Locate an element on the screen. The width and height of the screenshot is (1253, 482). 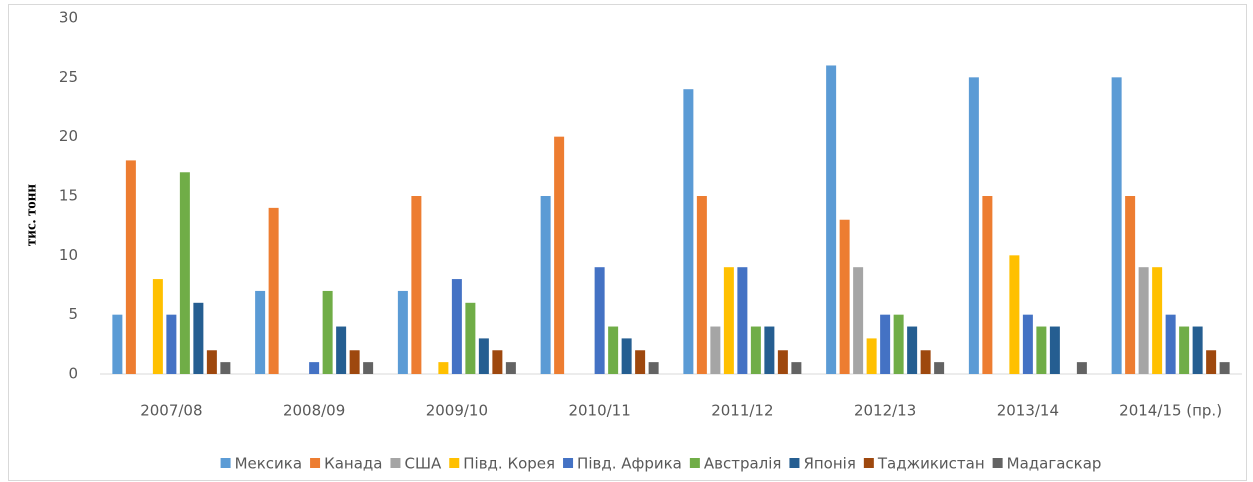
legend-label: Канада is located at coordinates (353, 464).